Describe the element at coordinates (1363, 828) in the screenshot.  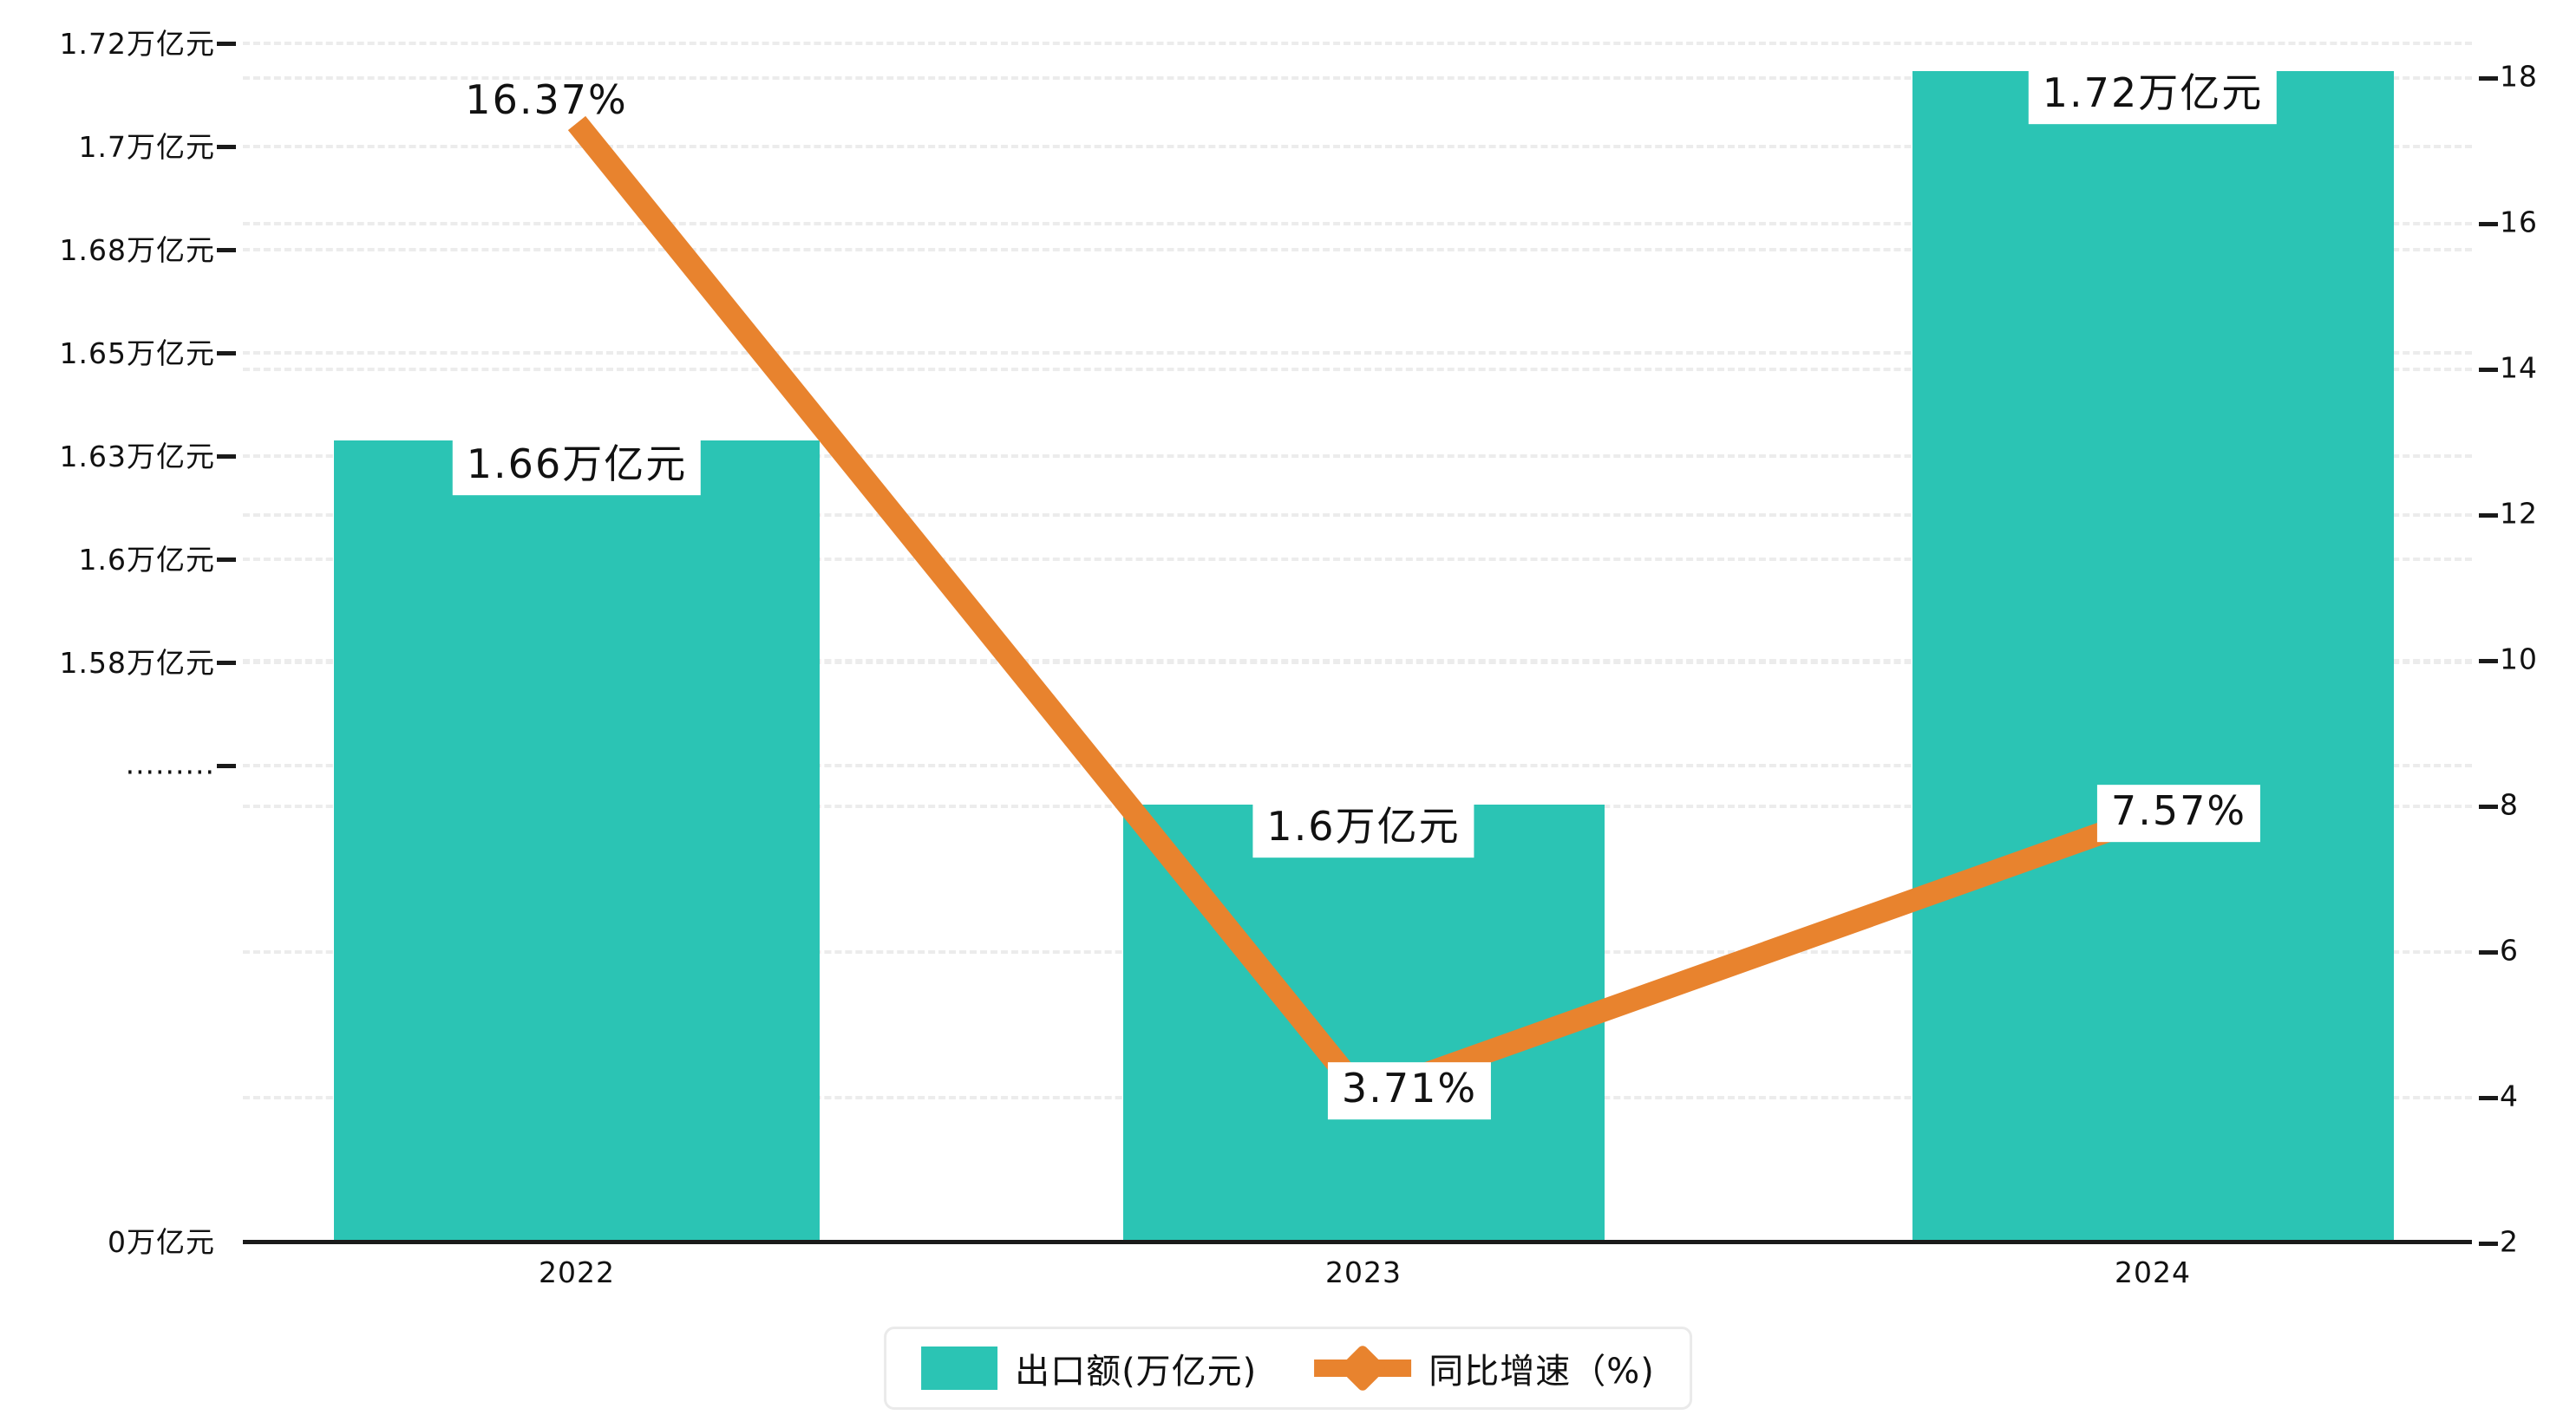
I see `data-label-export-2023: 1.6万亿元` at that location.